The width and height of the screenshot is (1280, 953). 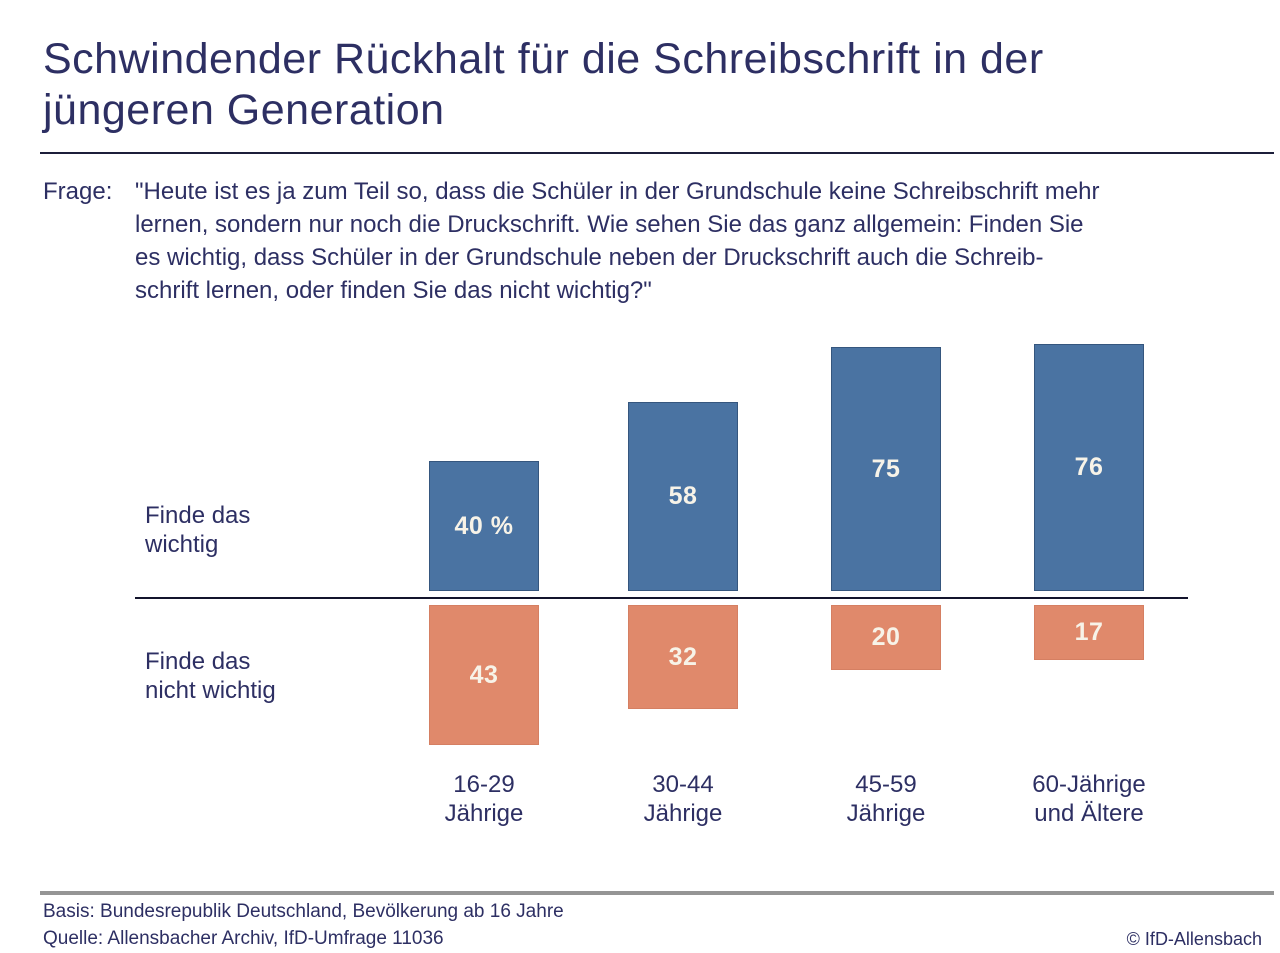 What do you see at coordinates (1089, 784) in the screenshot?
I see `x-axis-label-60-Jährige-line-1: 60-Jährige` at bounding box center [1089, 784].